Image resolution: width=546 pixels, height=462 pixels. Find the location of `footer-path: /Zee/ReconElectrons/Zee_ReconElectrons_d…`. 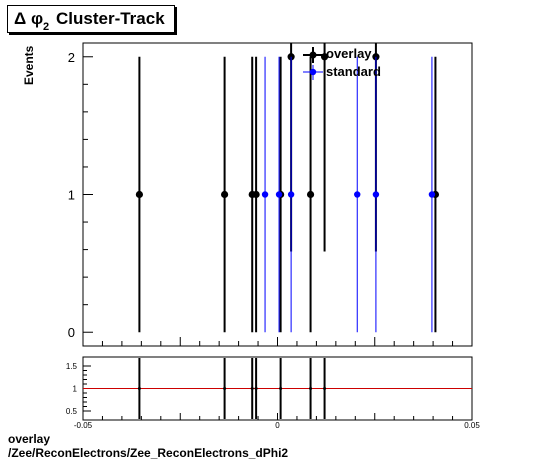

footer-path: /Zee/ReconElectrons/Zee_ReconElectrons_d… is located at coordinates (148, 453).